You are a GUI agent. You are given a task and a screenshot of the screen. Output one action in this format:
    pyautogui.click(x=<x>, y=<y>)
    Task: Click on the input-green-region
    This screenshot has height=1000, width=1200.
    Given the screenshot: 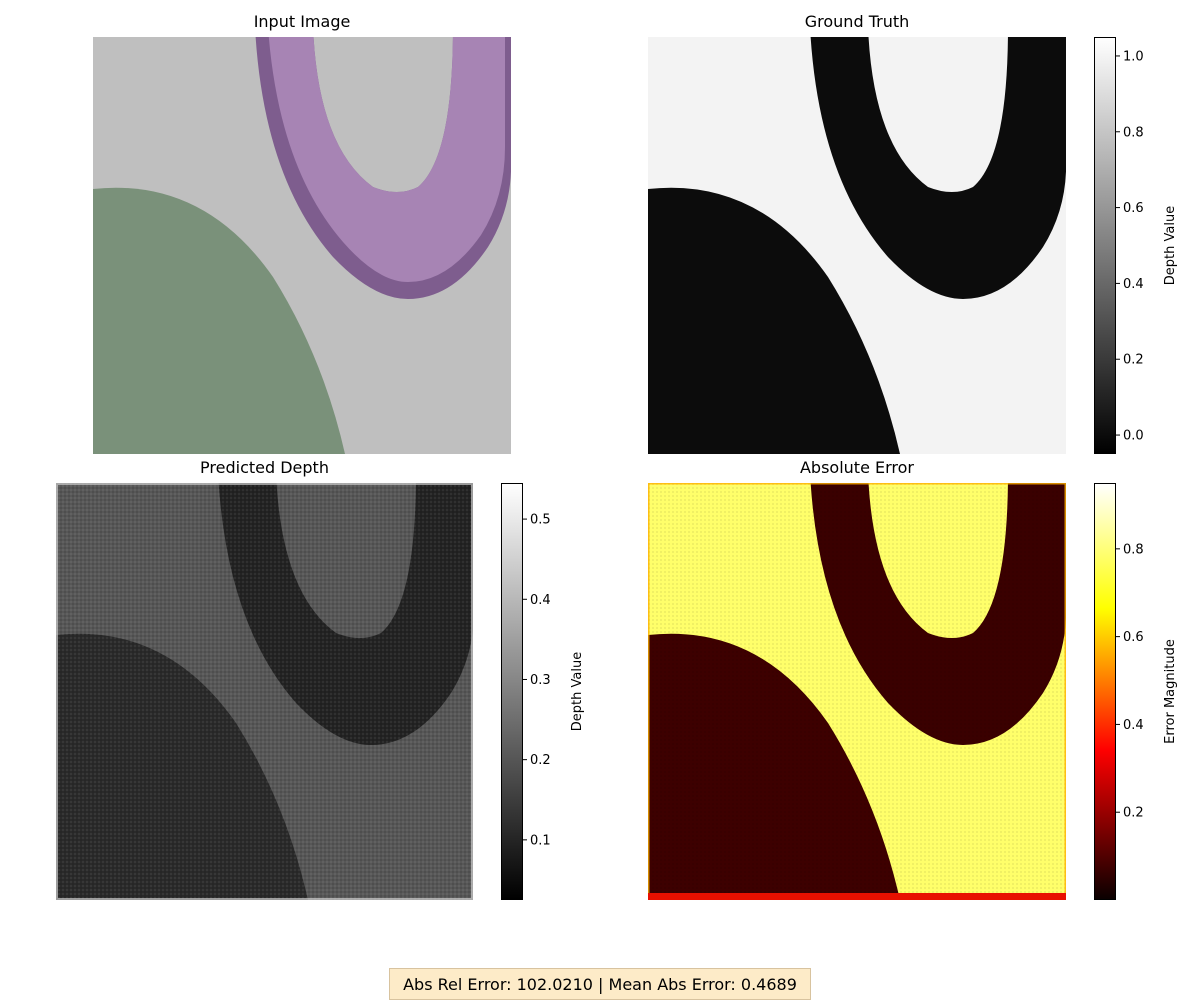 What is the action you would take?
    pyautogui.click(x=219, y=320)
    